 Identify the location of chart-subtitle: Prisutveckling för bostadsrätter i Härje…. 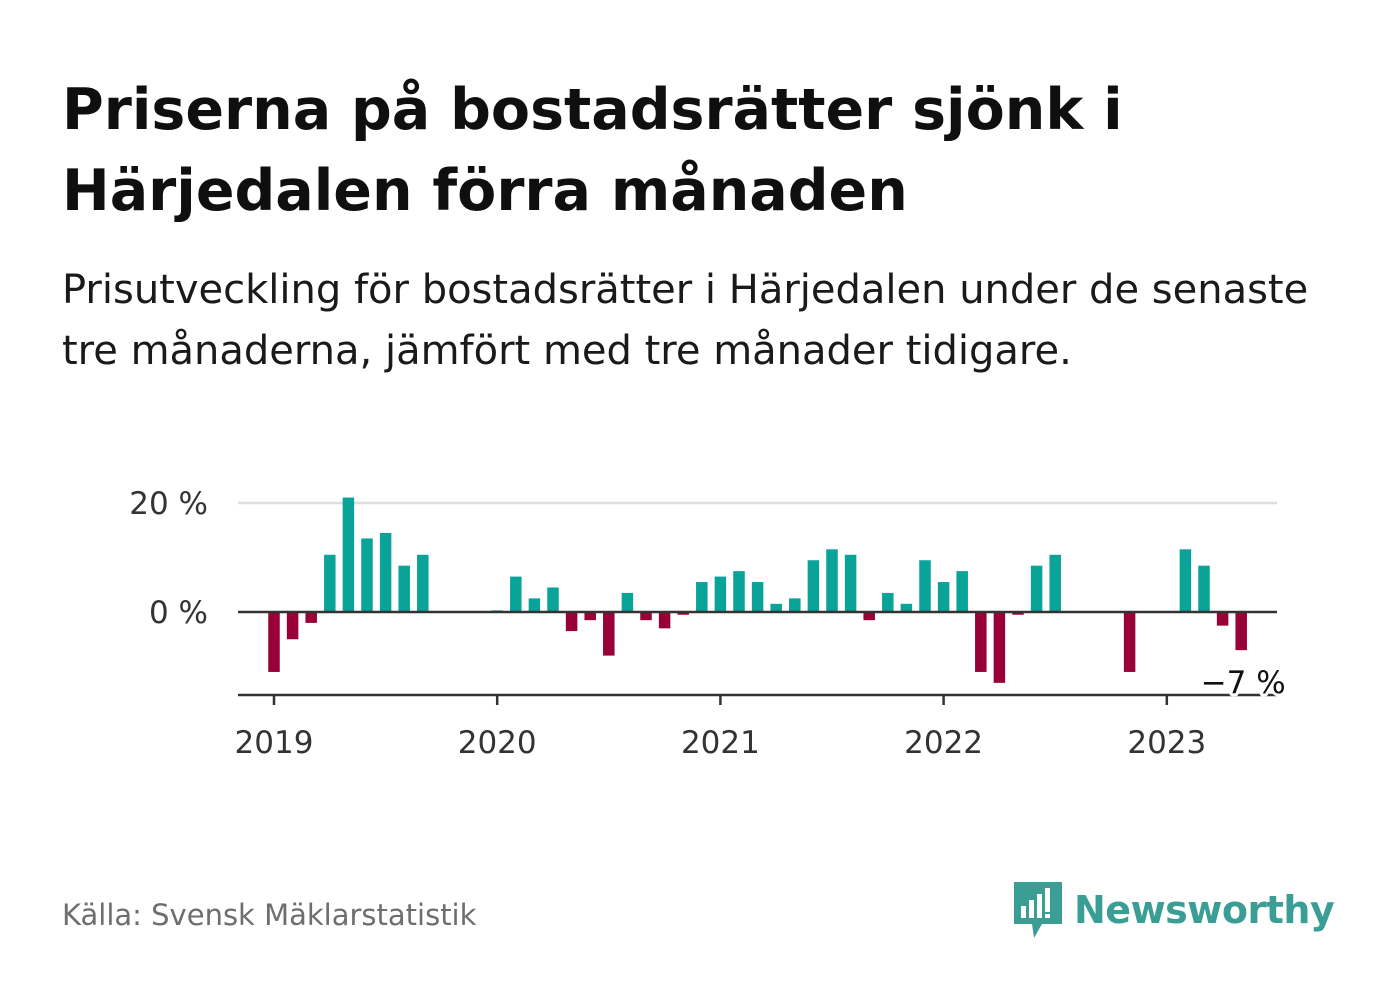
(685, 320).